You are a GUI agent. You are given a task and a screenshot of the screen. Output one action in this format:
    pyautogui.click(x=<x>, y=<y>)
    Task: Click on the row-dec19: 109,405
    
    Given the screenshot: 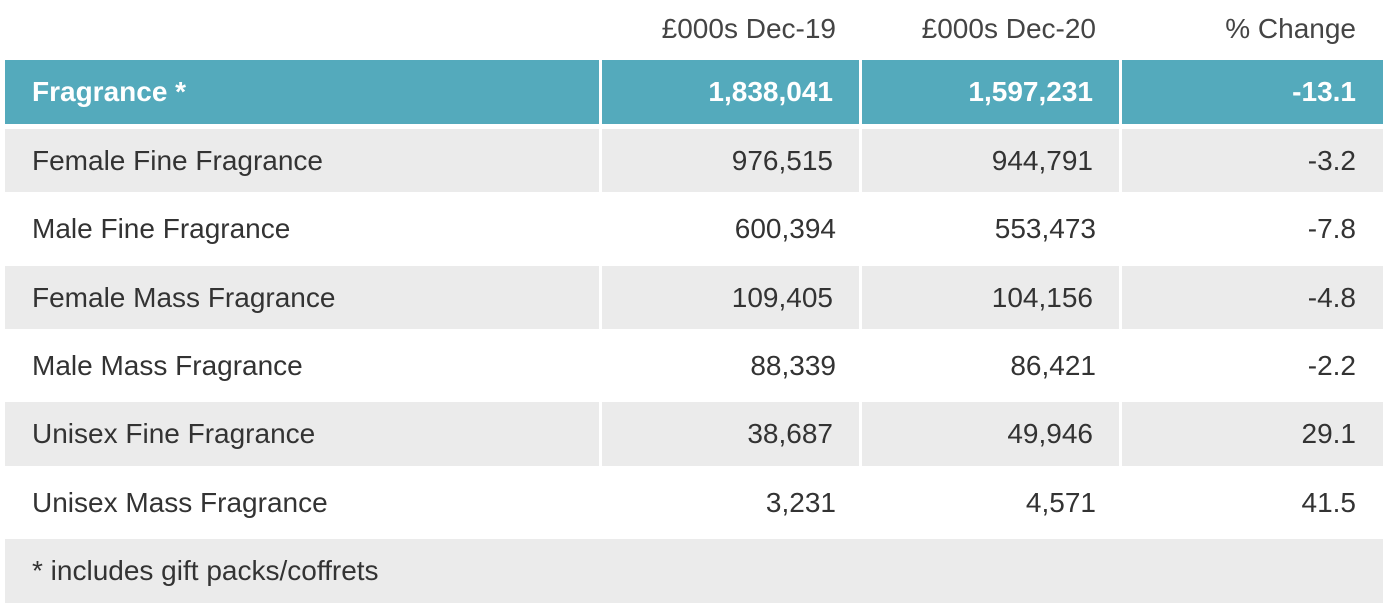 What is the action you would take?
    pyautogui.click(x=732, y=297)
    